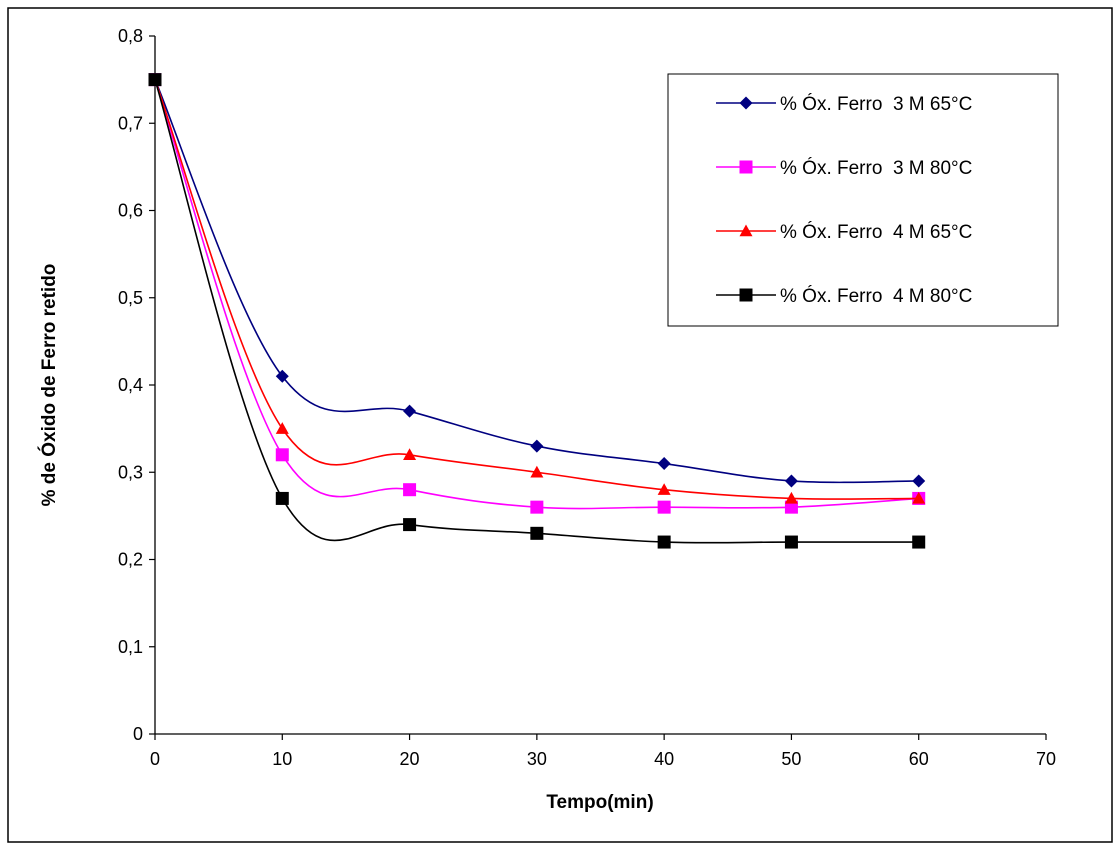 The height and width of the screenshot is (849, 1115). I want to click on x-tick-label: 0, so click(155, 759).